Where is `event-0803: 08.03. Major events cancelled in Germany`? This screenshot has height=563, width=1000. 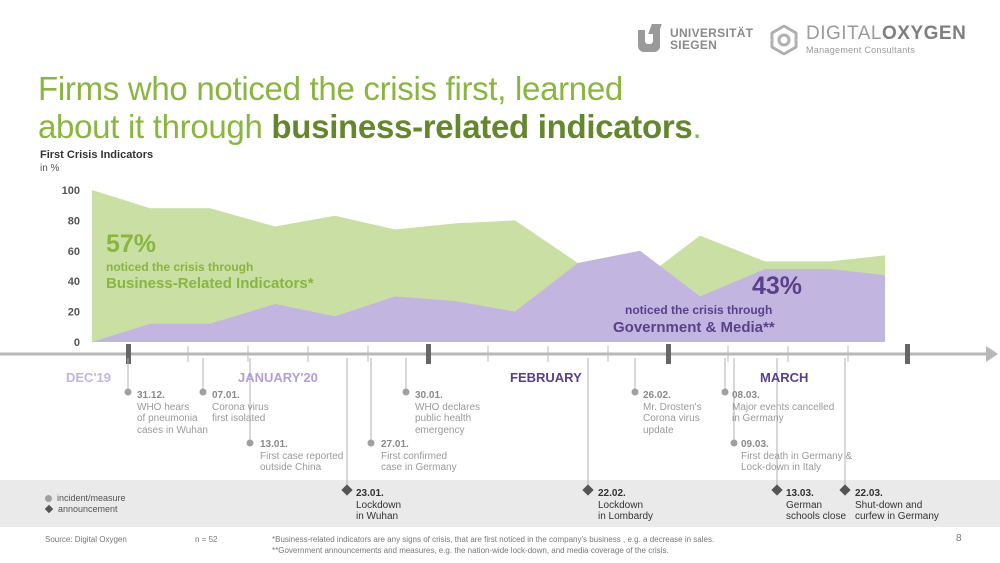
event-0803: 08.03. Major events cancelled in Germany is located at coordinates (783, 407).